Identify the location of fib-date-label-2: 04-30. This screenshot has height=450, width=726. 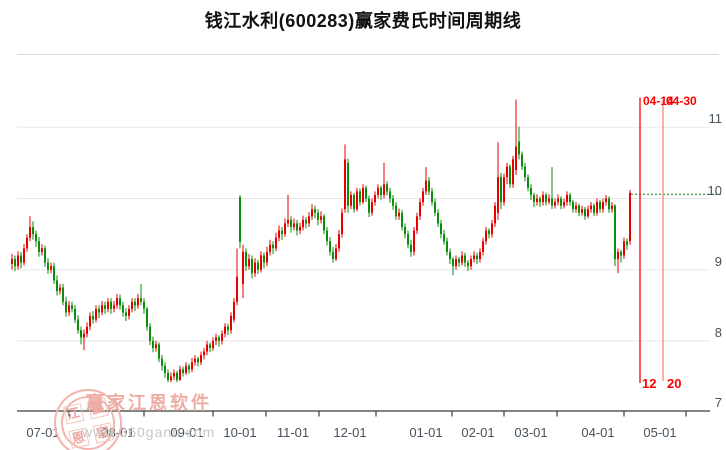
(681, 101).